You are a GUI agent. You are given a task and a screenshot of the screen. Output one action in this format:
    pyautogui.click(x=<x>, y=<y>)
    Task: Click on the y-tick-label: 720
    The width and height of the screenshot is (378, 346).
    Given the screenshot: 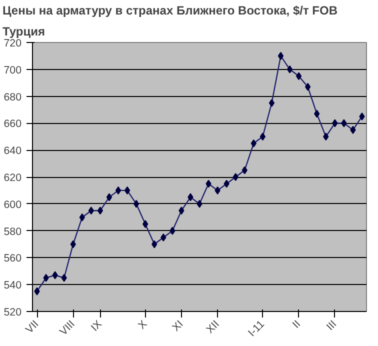 What is the action you would take?
    pyautogui.click(x=13, y=44)
    